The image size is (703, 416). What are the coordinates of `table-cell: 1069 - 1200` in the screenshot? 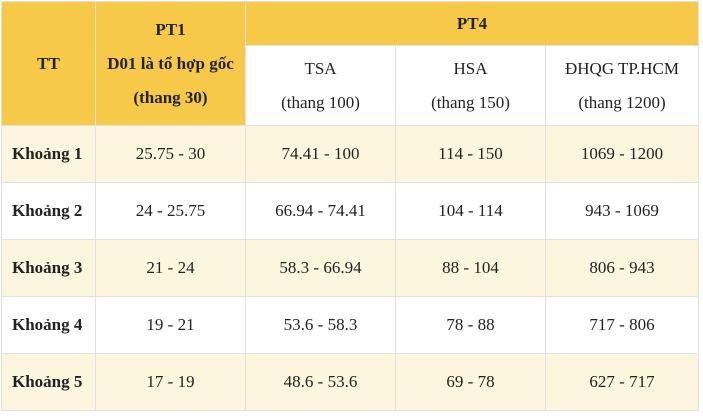 It's located at (622, 154).